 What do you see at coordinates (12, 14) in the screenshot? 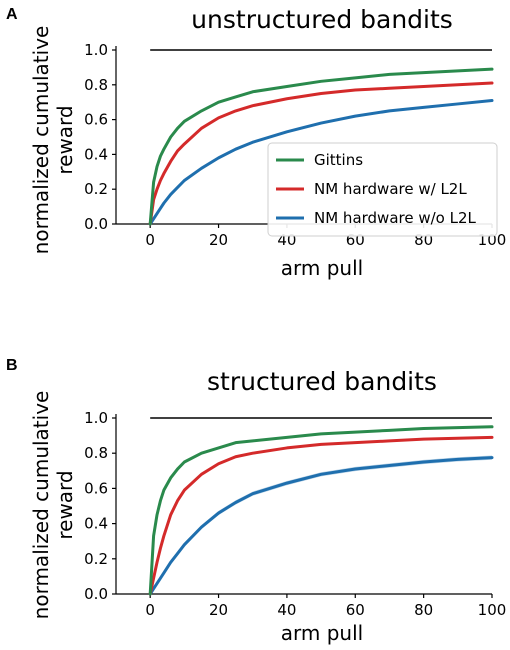
I see `panel-letter-a: A` at bounding box center [12, 14].